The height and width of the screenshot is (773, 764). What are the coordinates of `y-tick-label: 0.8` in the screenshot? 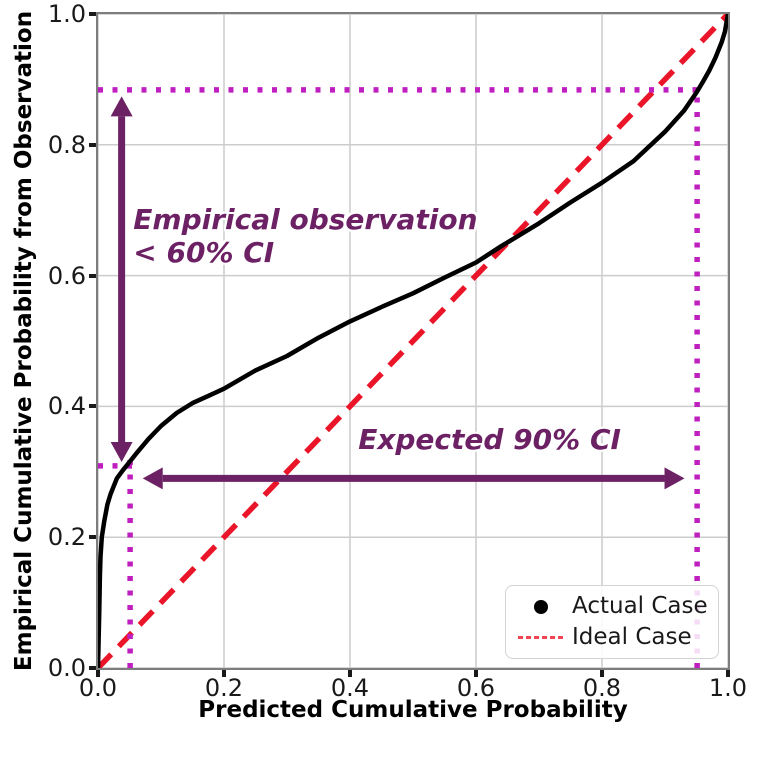 It's located at (66, 144).